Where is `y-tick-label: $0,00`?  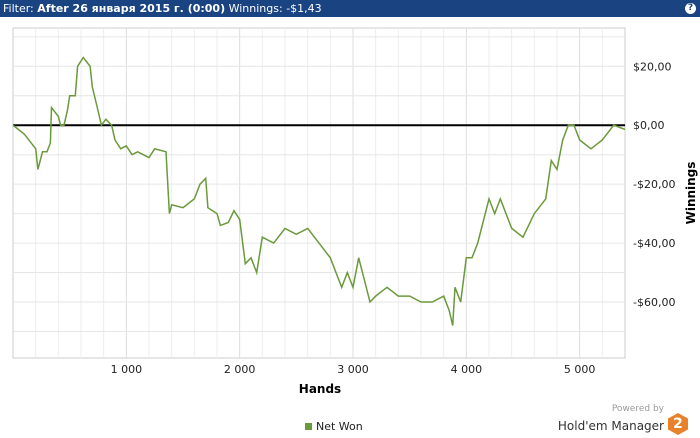 y-tick-label: $0,00 is located at coordinates (649, 125).